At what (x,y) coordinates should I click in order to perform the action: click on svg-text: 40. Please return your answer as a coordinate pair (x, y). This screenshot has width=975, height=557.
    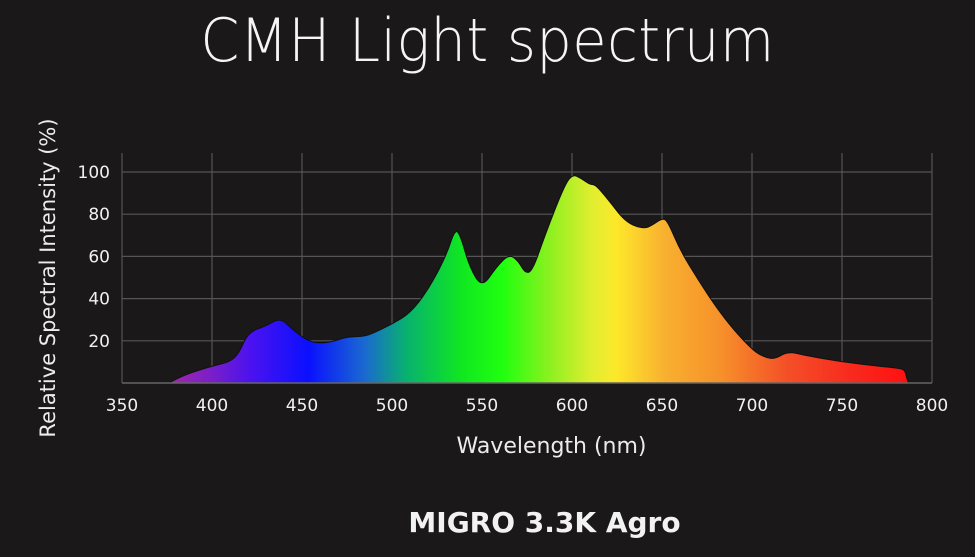
    Looking at the image, I should click on (99, 300).